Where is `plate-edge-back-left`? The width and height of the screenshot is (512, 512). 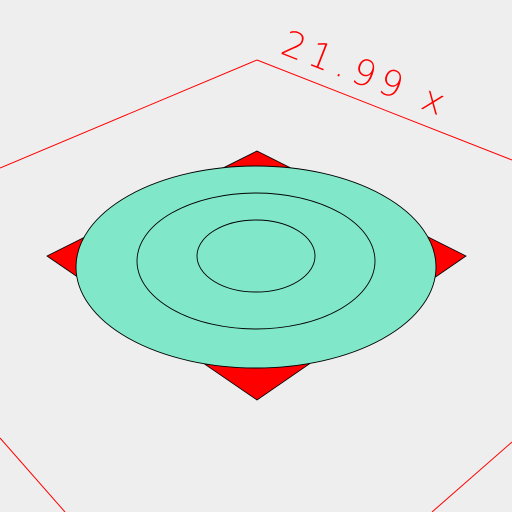
plate-edge-back-left is located at coordinates (129, 114).